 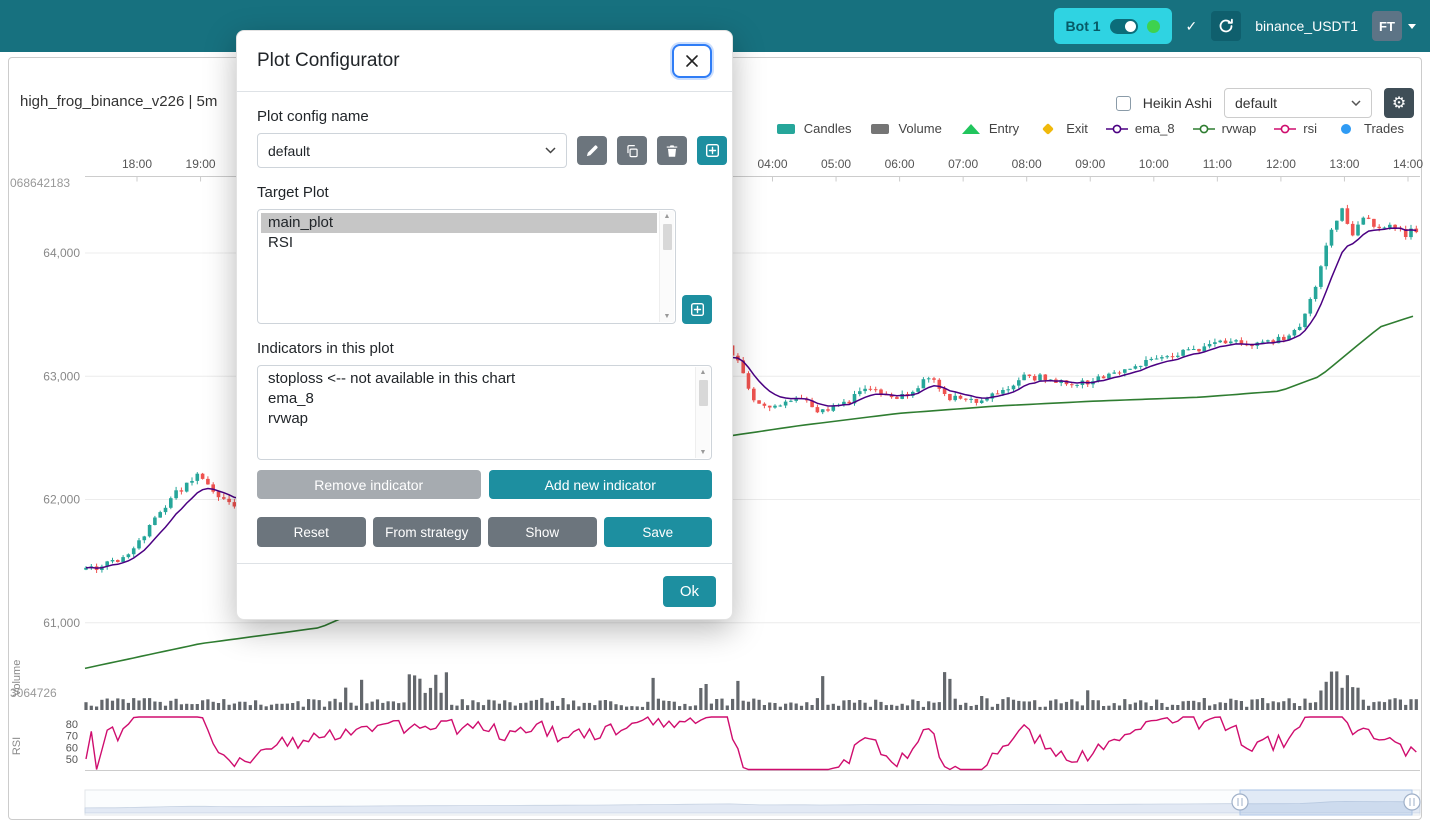 I want to click on refresh-icon, so click(x=1226, y=25).